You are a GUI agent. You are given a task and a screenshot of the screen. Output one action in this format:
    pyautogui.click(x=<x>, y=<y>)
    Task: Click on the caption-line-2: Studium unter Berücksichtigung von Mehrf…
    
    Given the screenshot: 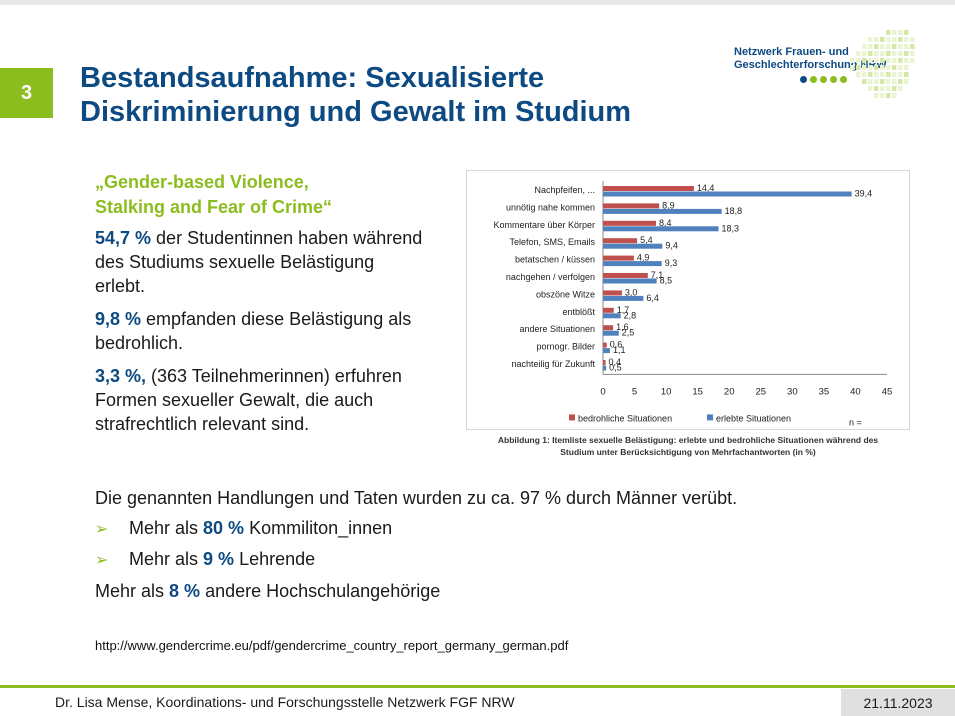 What is the action you would take?
    pyautogui.click(x=688, y=452)
    